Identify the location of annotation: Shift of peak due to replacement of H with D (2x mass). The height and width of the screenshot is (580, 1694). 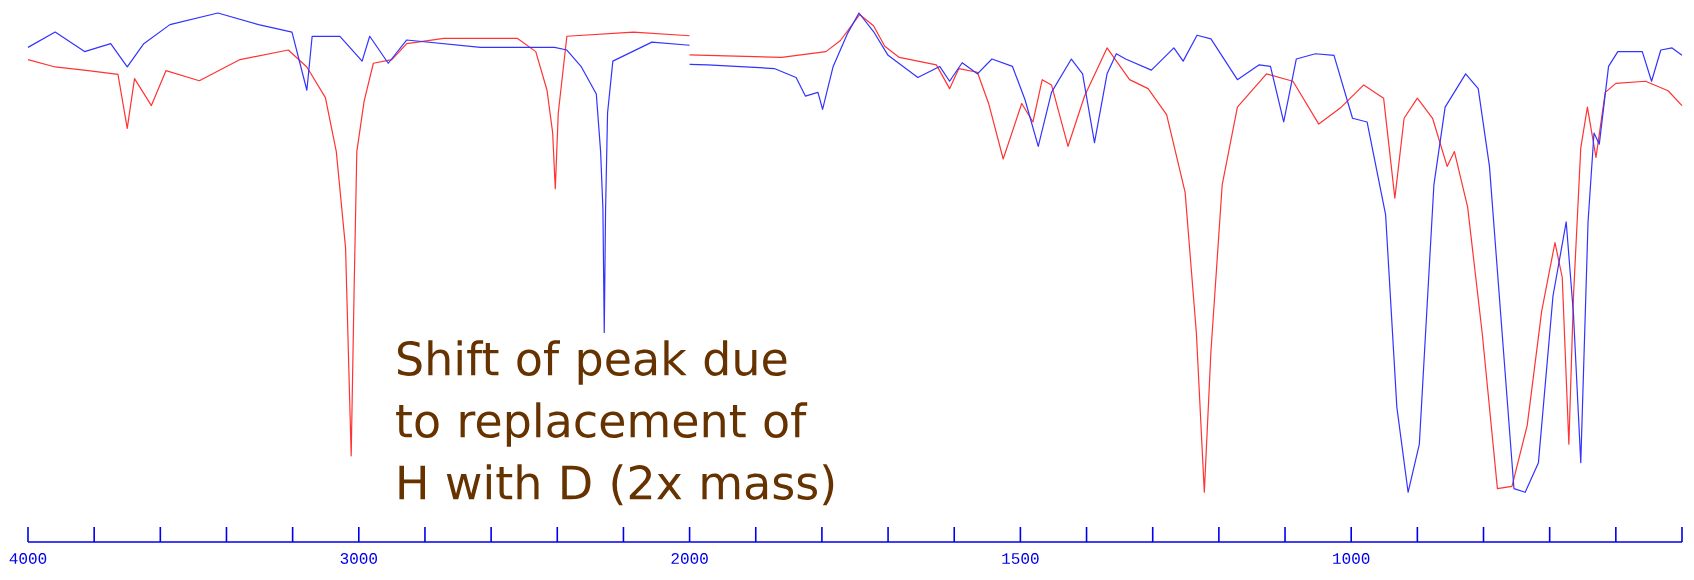
(615, 423).